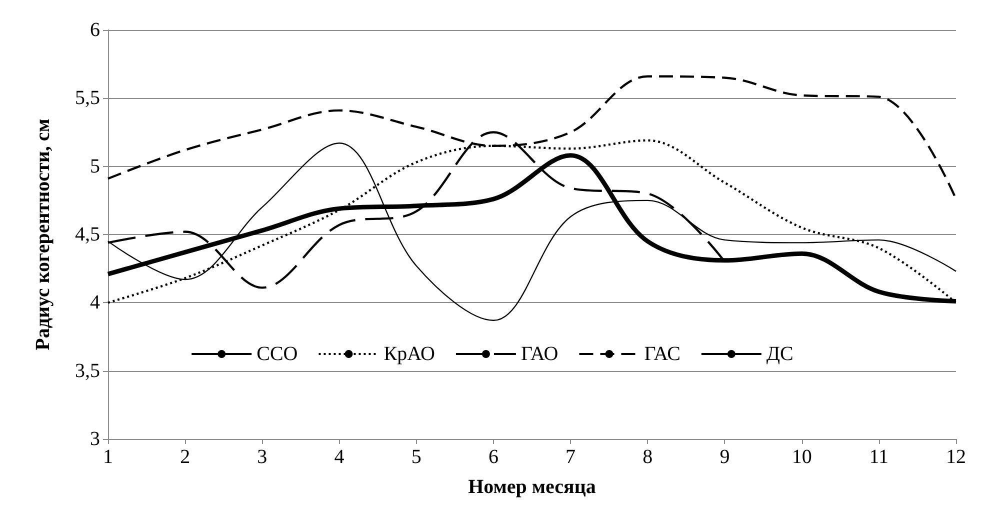 This screenshot has height=527, width=984. I want to click on x-tick-label: 11, so click(879, 457).